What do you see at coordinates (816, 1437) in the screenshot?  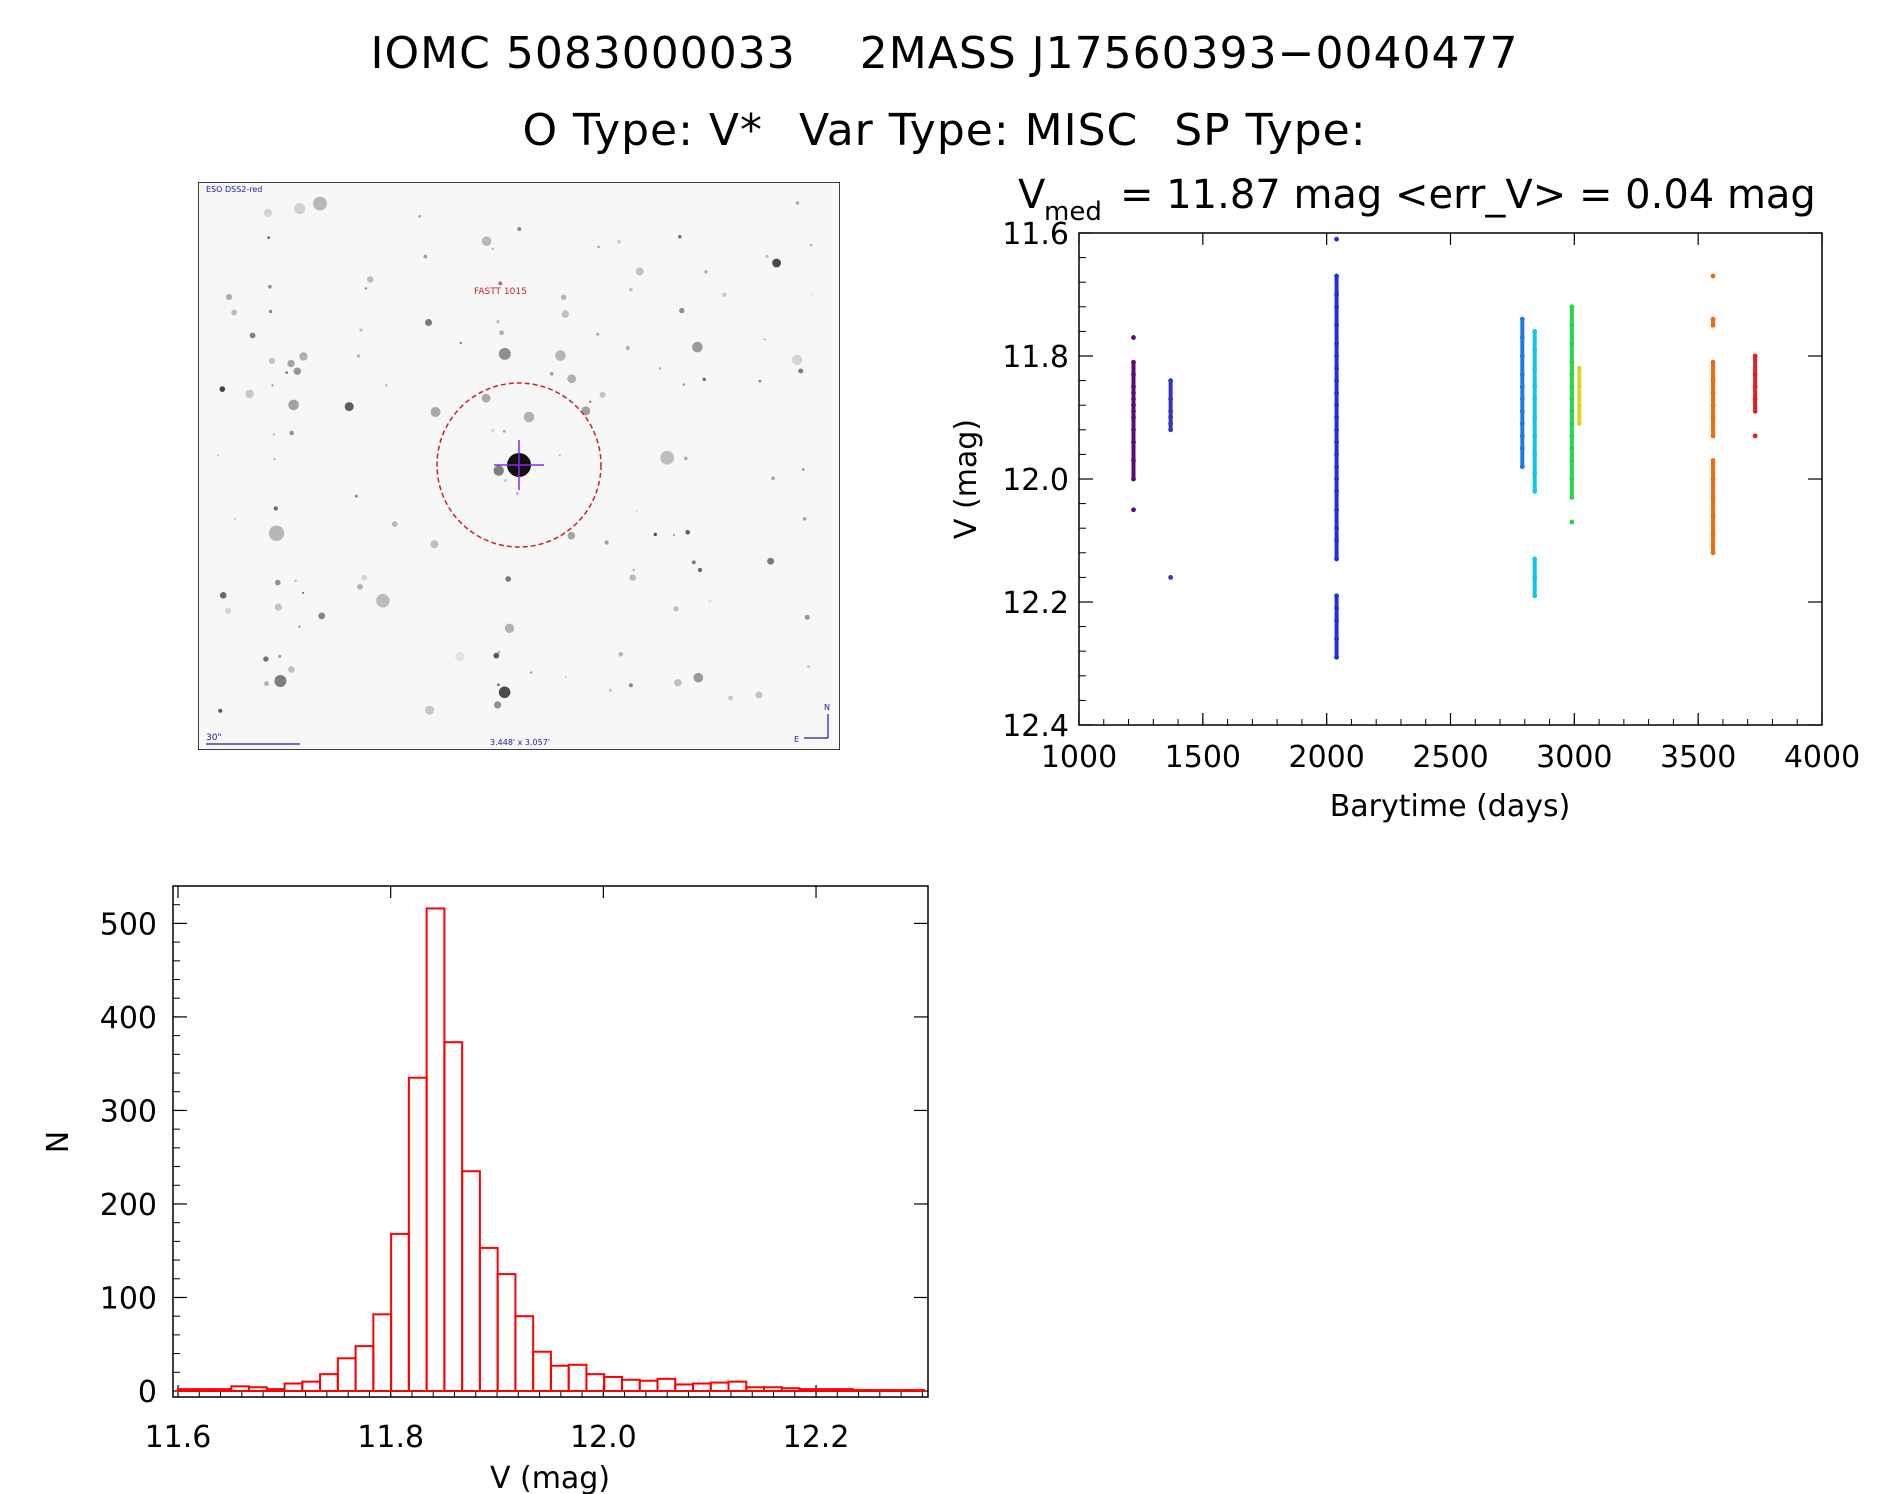 I see `hist-x-tick-label: 12.2` at bounding box center [816, 1437].